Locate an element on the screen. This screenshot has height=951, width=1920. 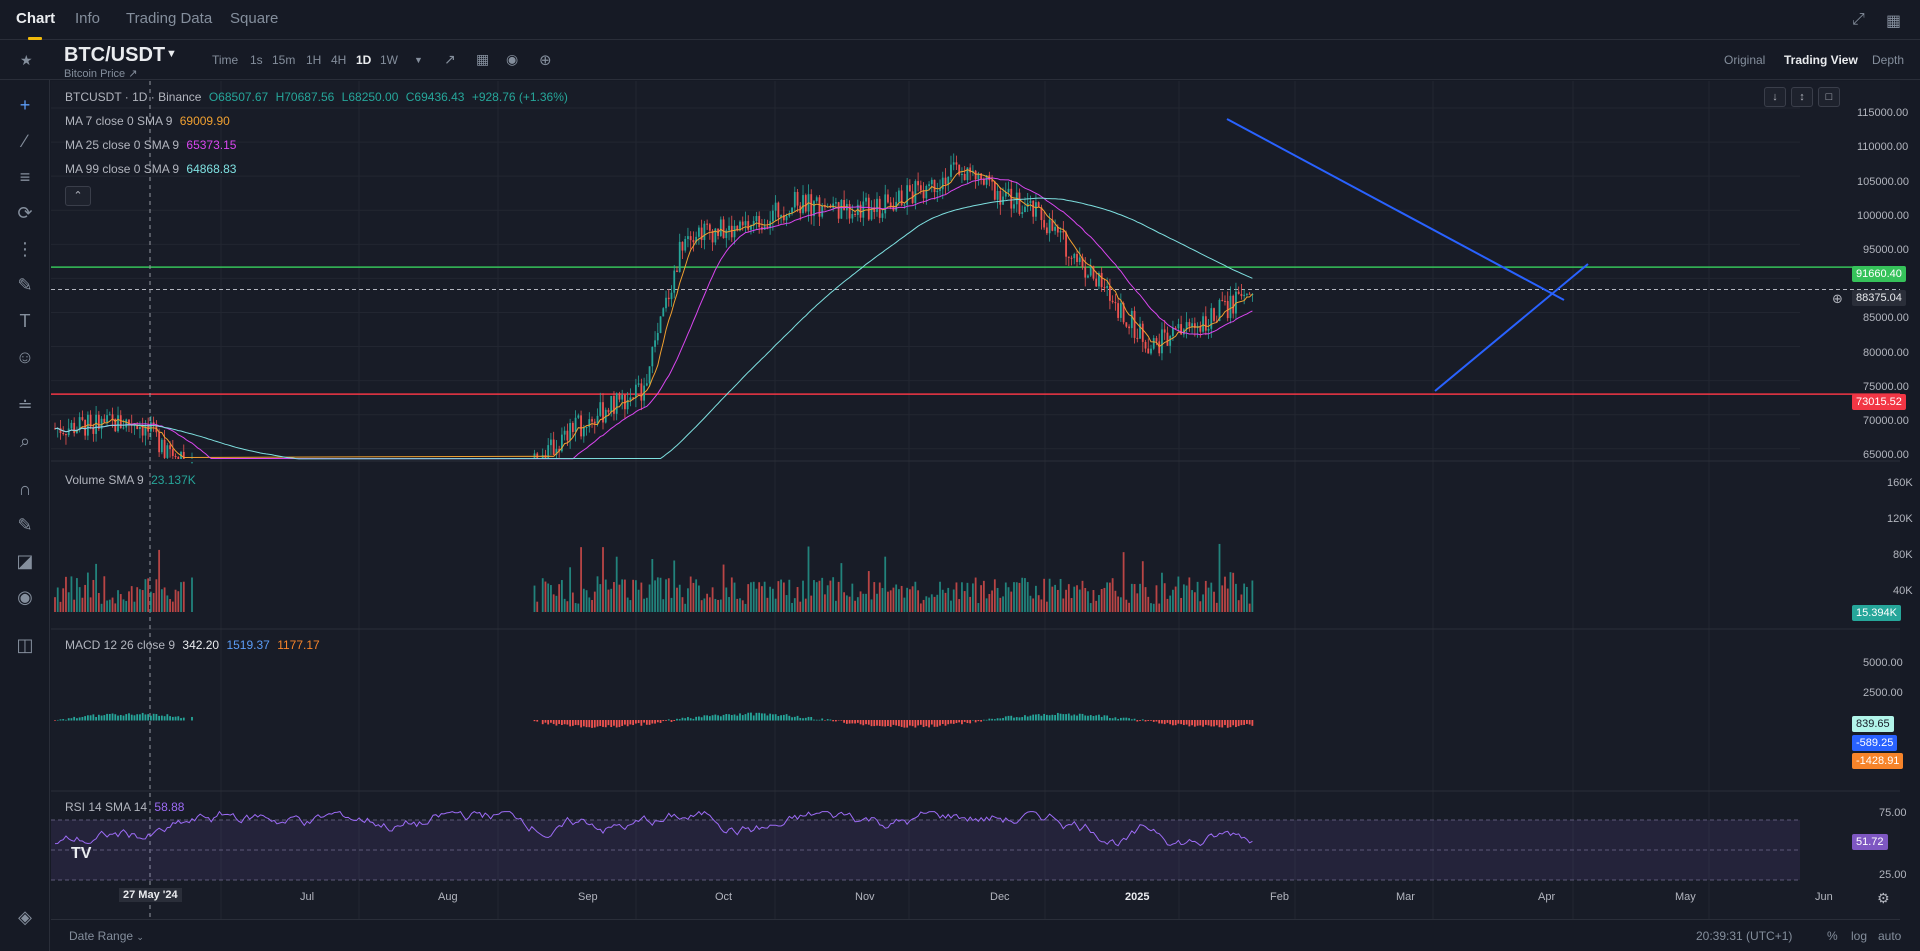
timeframe-4h: 4H is located at coordinates (339, 60).